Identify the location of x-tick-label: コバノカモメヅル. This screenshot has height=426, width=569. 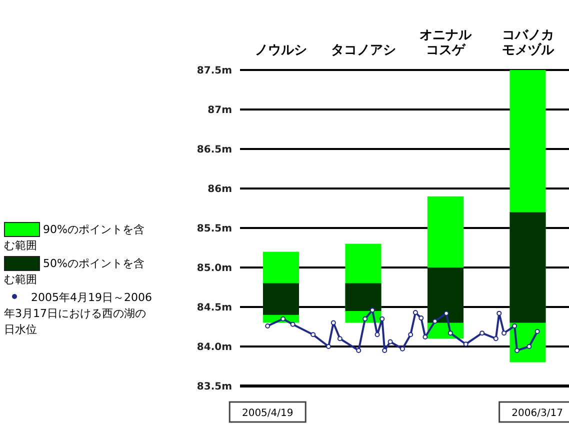
(528, 43).